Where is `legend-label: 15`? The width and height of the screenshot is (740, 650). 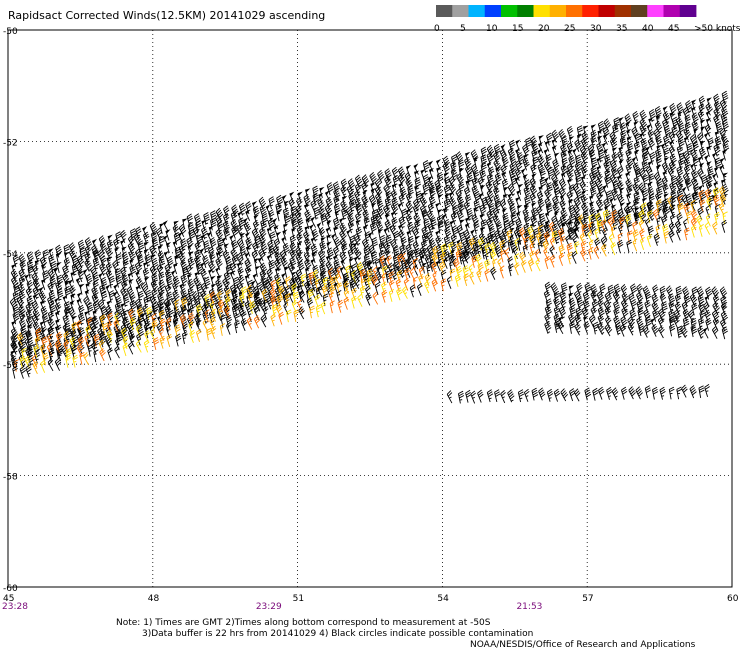 legend-label: 15 is located at coordinates (517, 29).